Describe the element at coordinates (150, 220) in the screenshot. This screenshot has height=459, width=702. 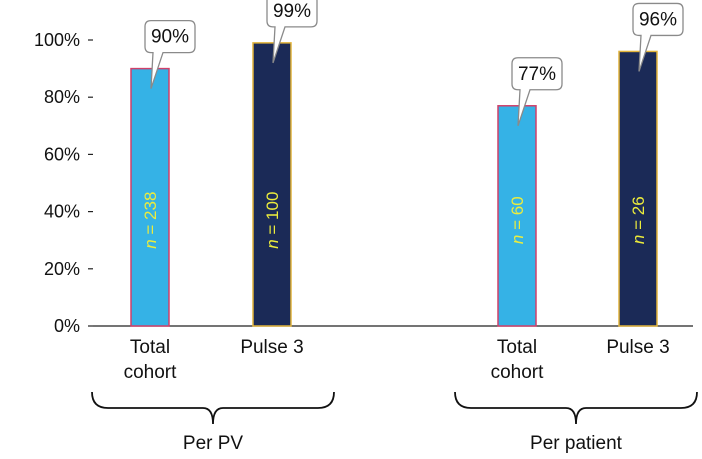
I see `n-label: n = 238` at that location.